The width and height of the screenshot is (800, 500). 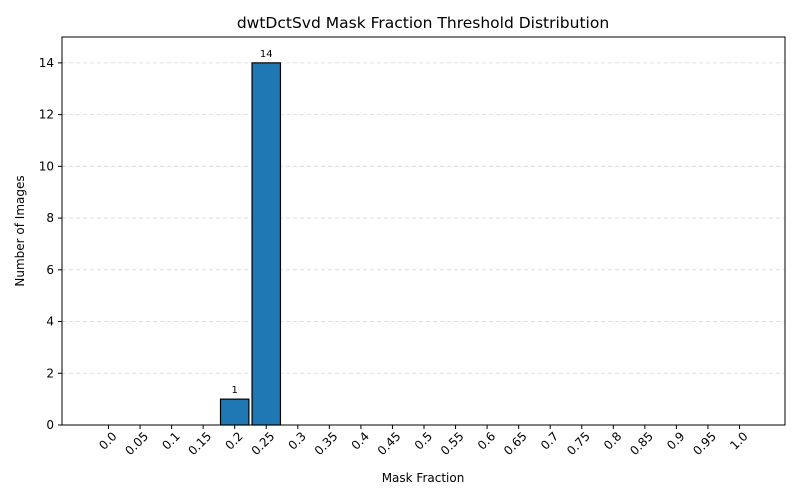 I want to click on x-tick-label: 0.5, so click(x=423, y=440).